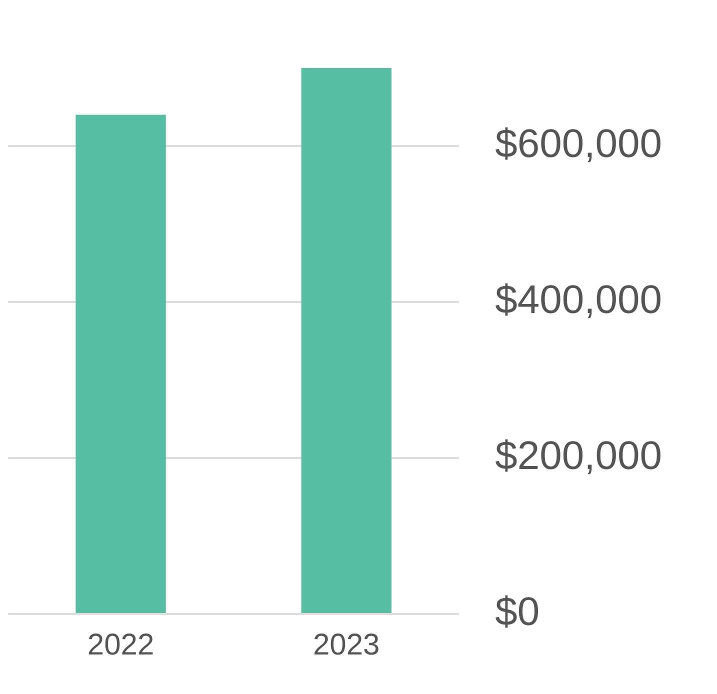 This screenshot has width=717, height=694. What do you see at coordinates (517, 612) in the screenshot?
I see `y-tick-label: $0` at bounding box center [517, 612].